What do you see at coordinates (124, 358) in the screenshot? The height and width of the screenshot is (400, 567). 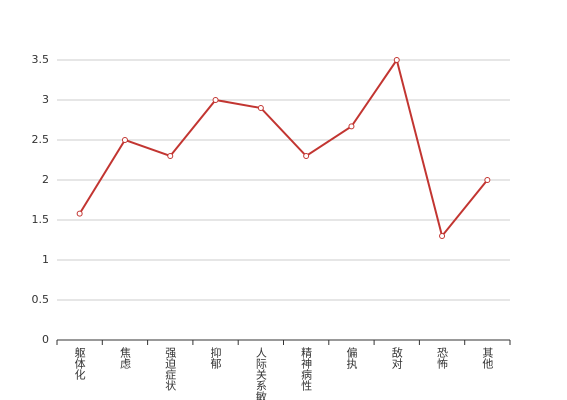 I see `x-tick-label: 焦虑` at bounding box center [124, 358].